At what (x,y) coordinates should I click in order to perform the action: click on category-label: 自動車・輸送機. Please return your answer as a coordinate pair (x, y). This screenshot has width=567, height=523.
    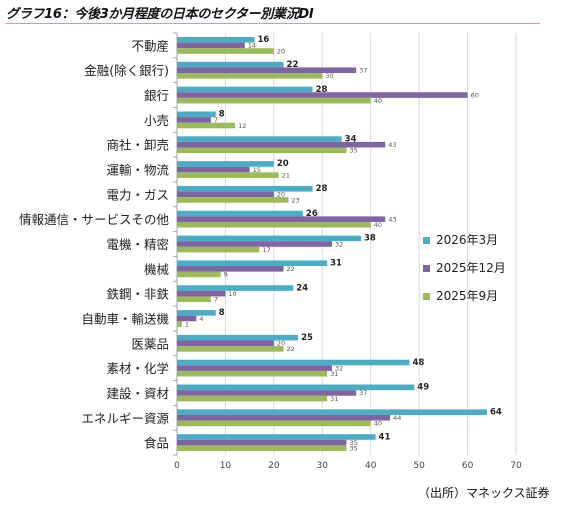
    Looking at the image, I should click on (125, 318).